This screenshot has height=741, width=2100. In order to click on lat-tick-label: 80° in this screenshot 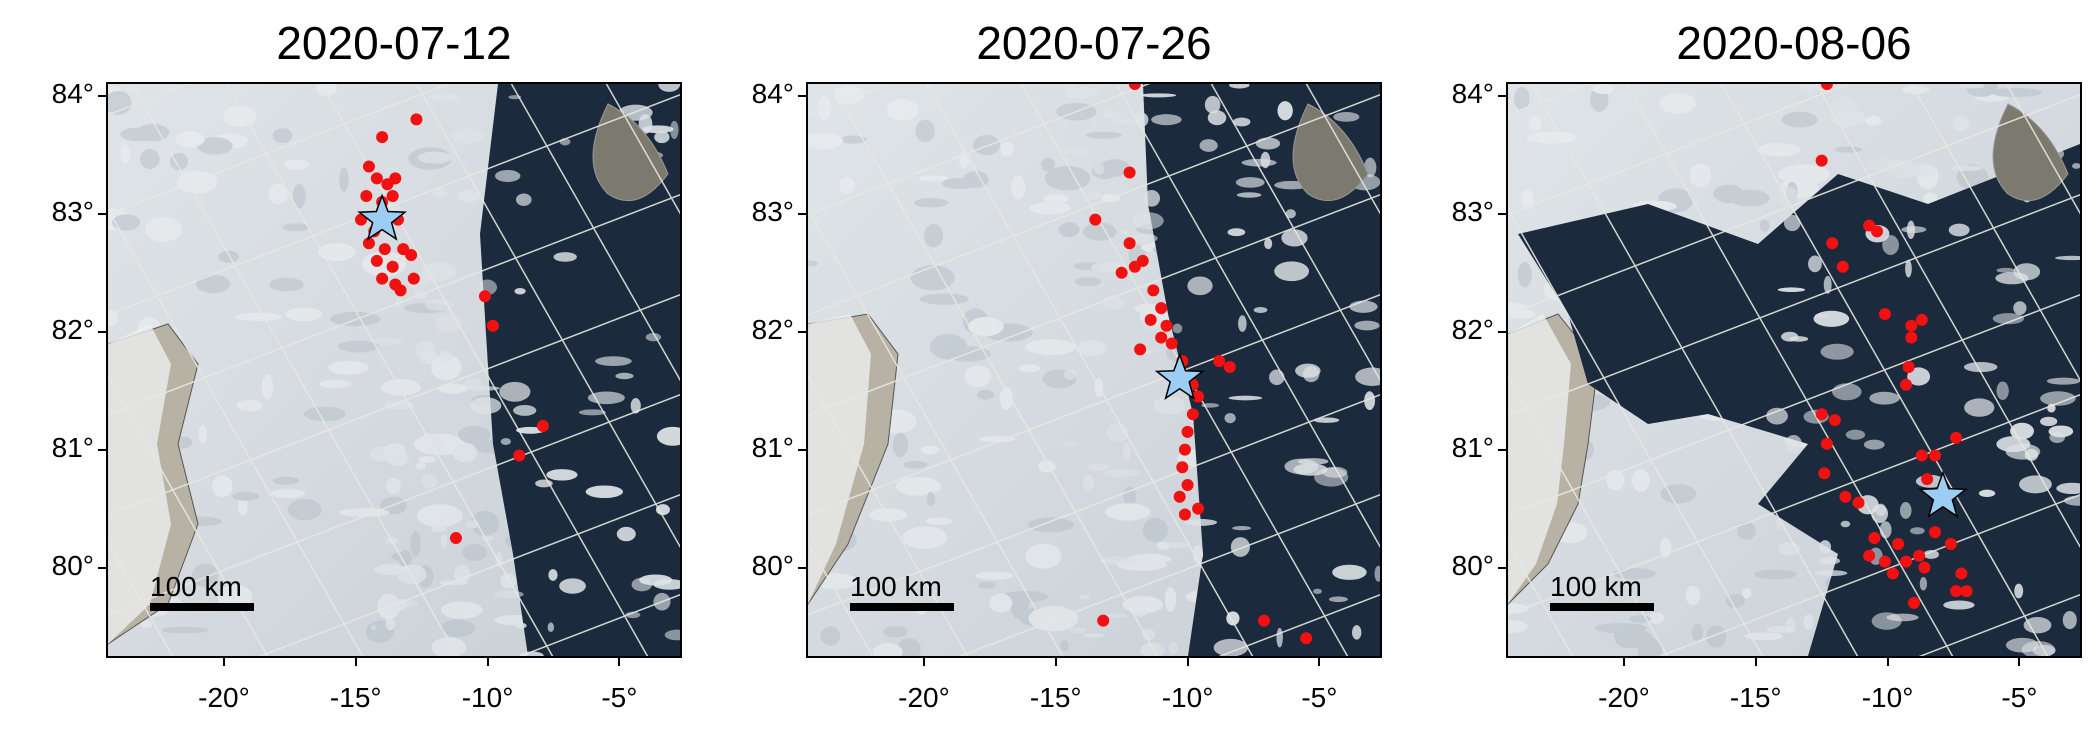, I will do `click(772, 565)`.